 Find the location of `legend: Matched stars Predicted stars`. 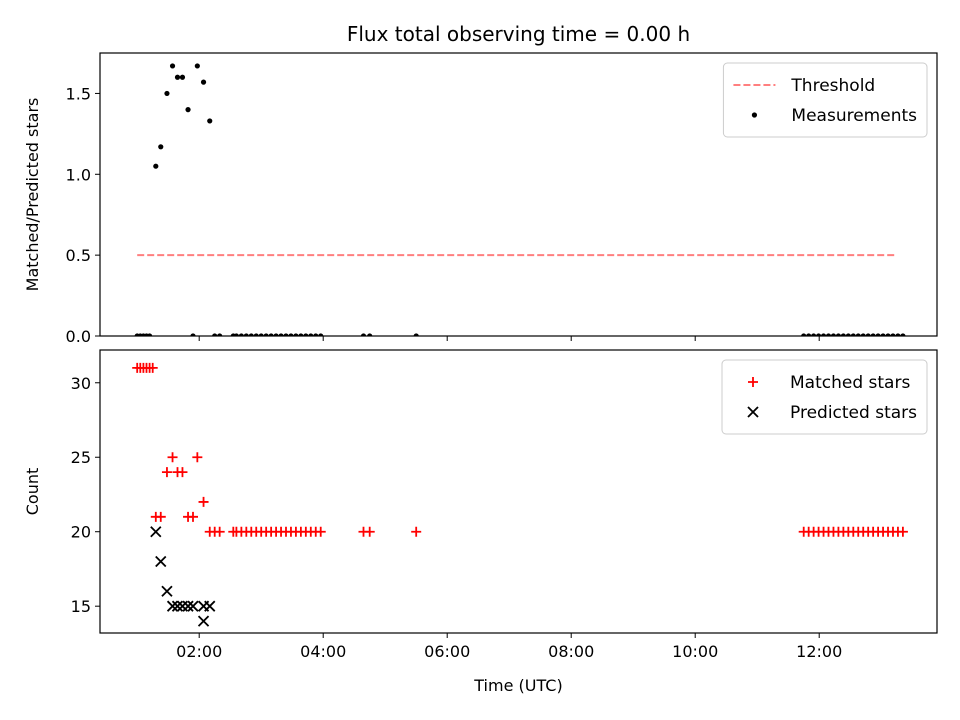

legend: Matched stars Predicted stars is located at coordinates (824, 397).